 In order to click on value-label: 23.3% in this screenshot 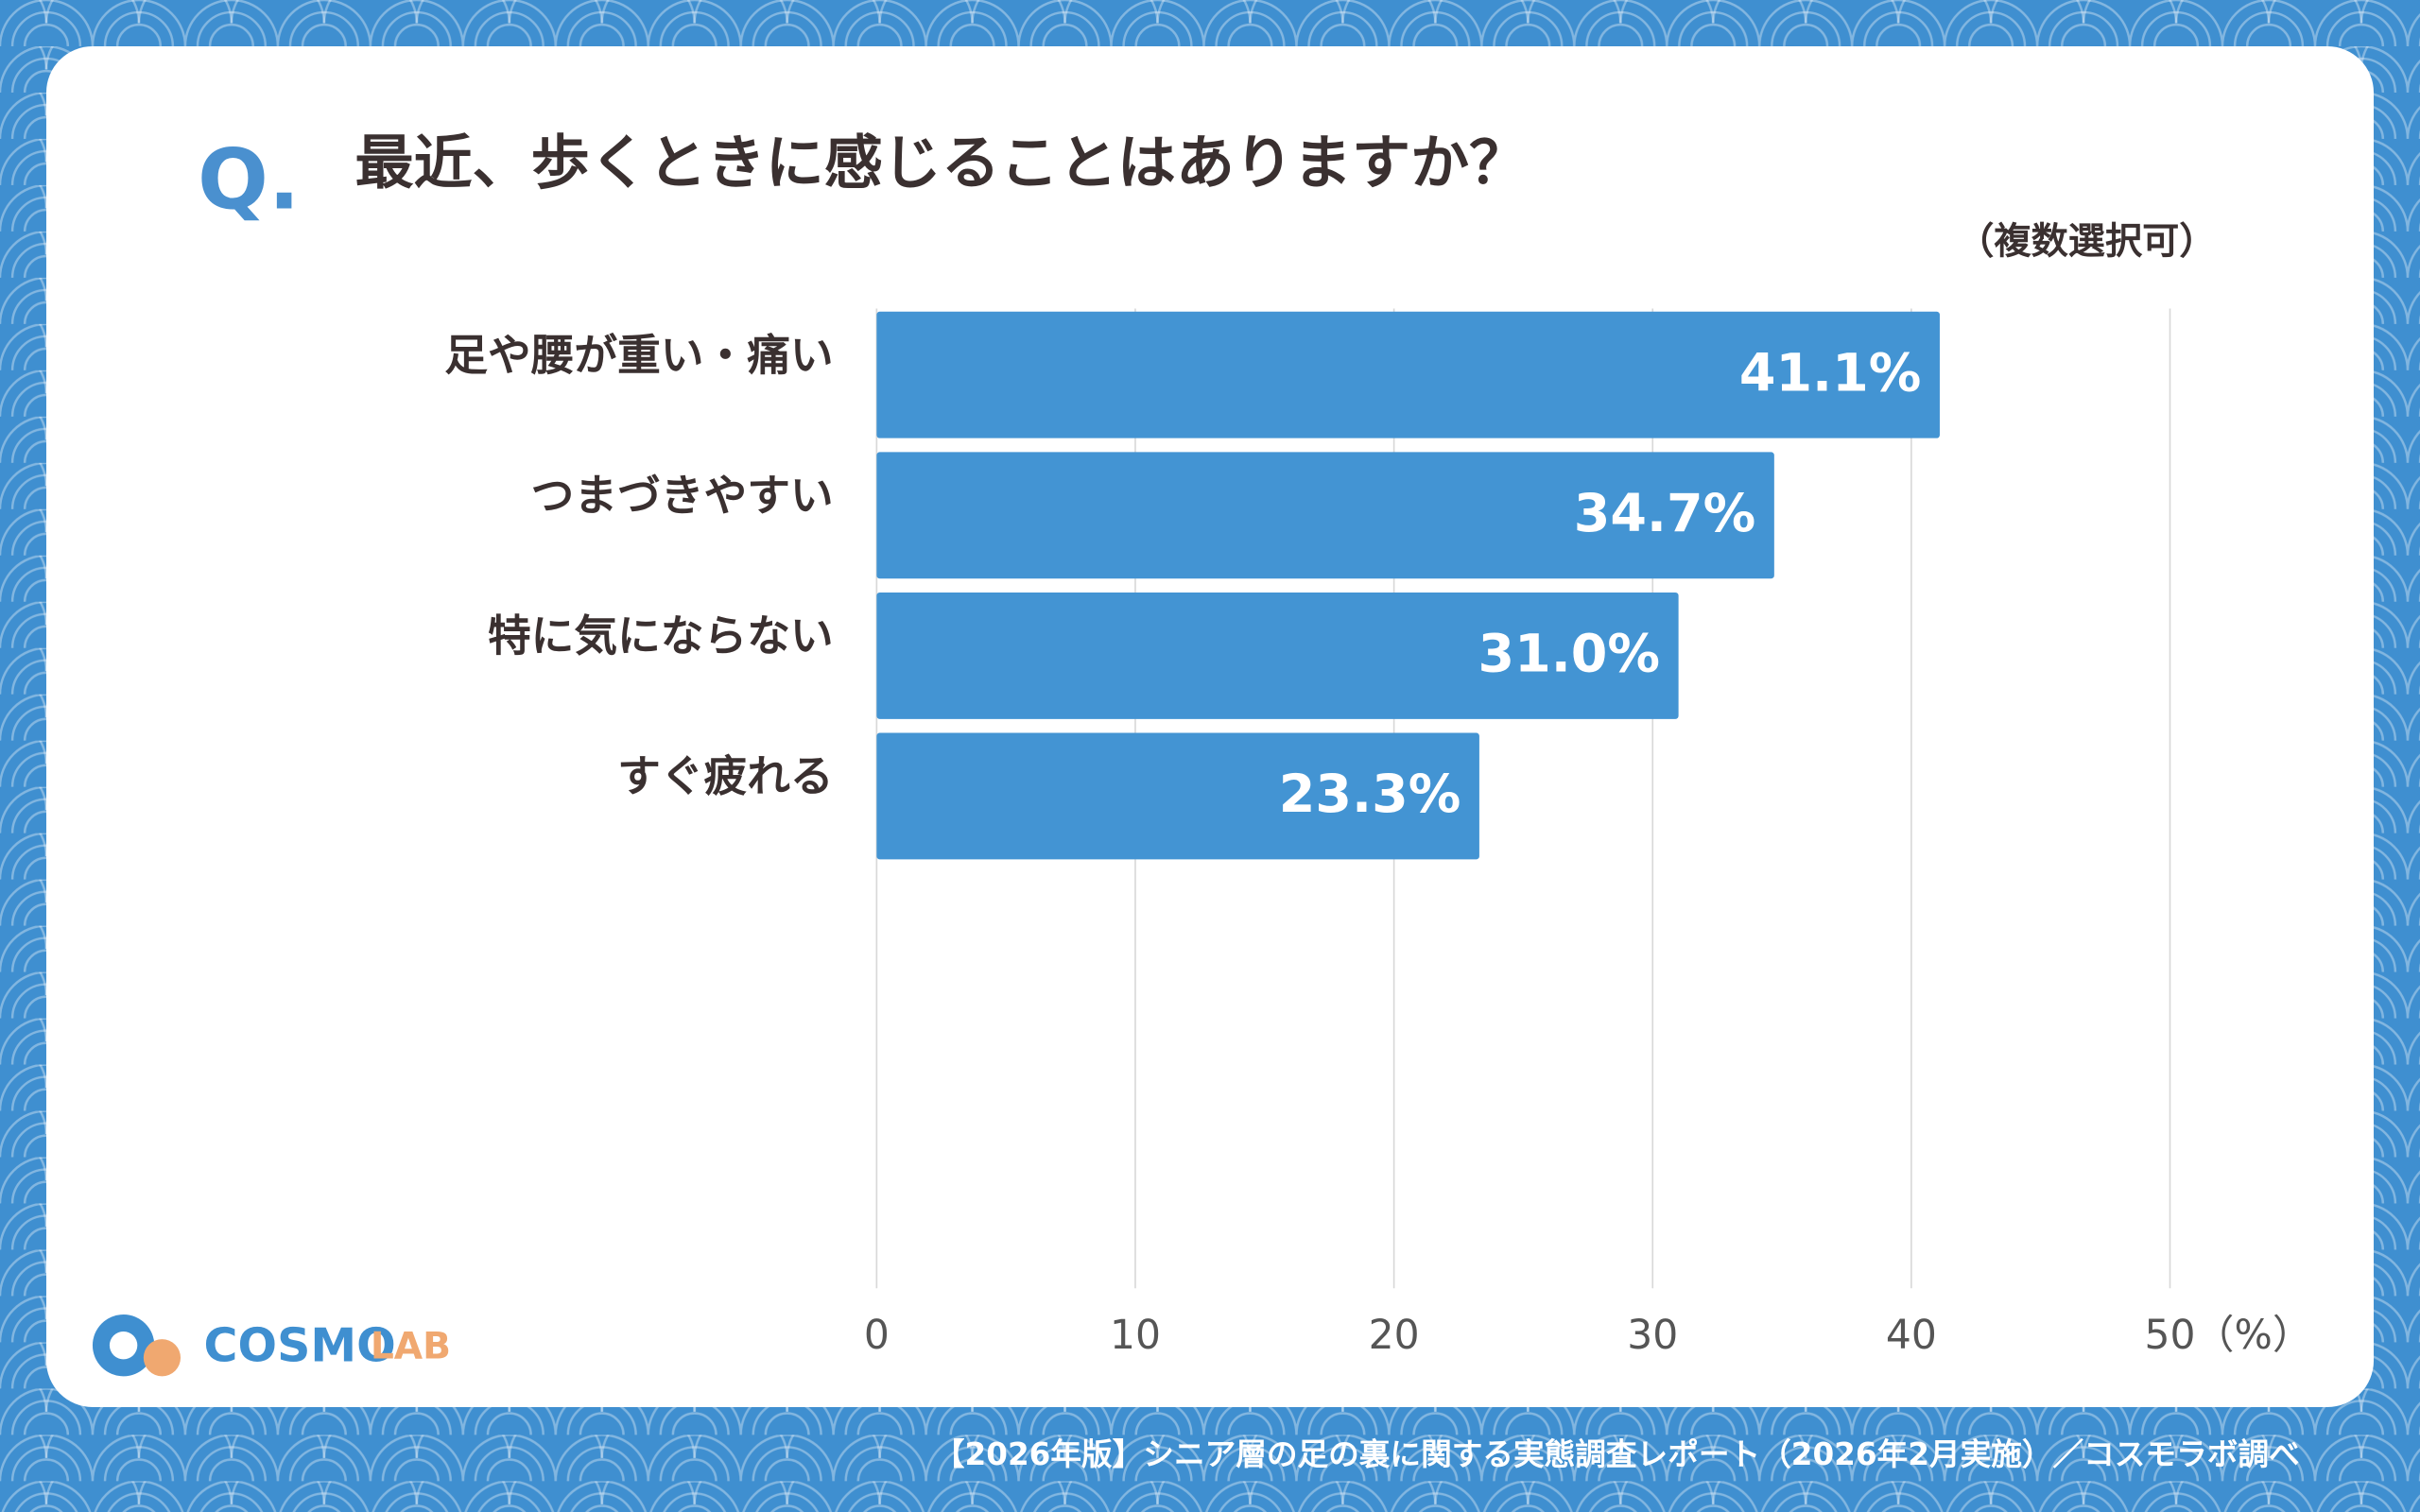, I will do `click(1370, 794)`.